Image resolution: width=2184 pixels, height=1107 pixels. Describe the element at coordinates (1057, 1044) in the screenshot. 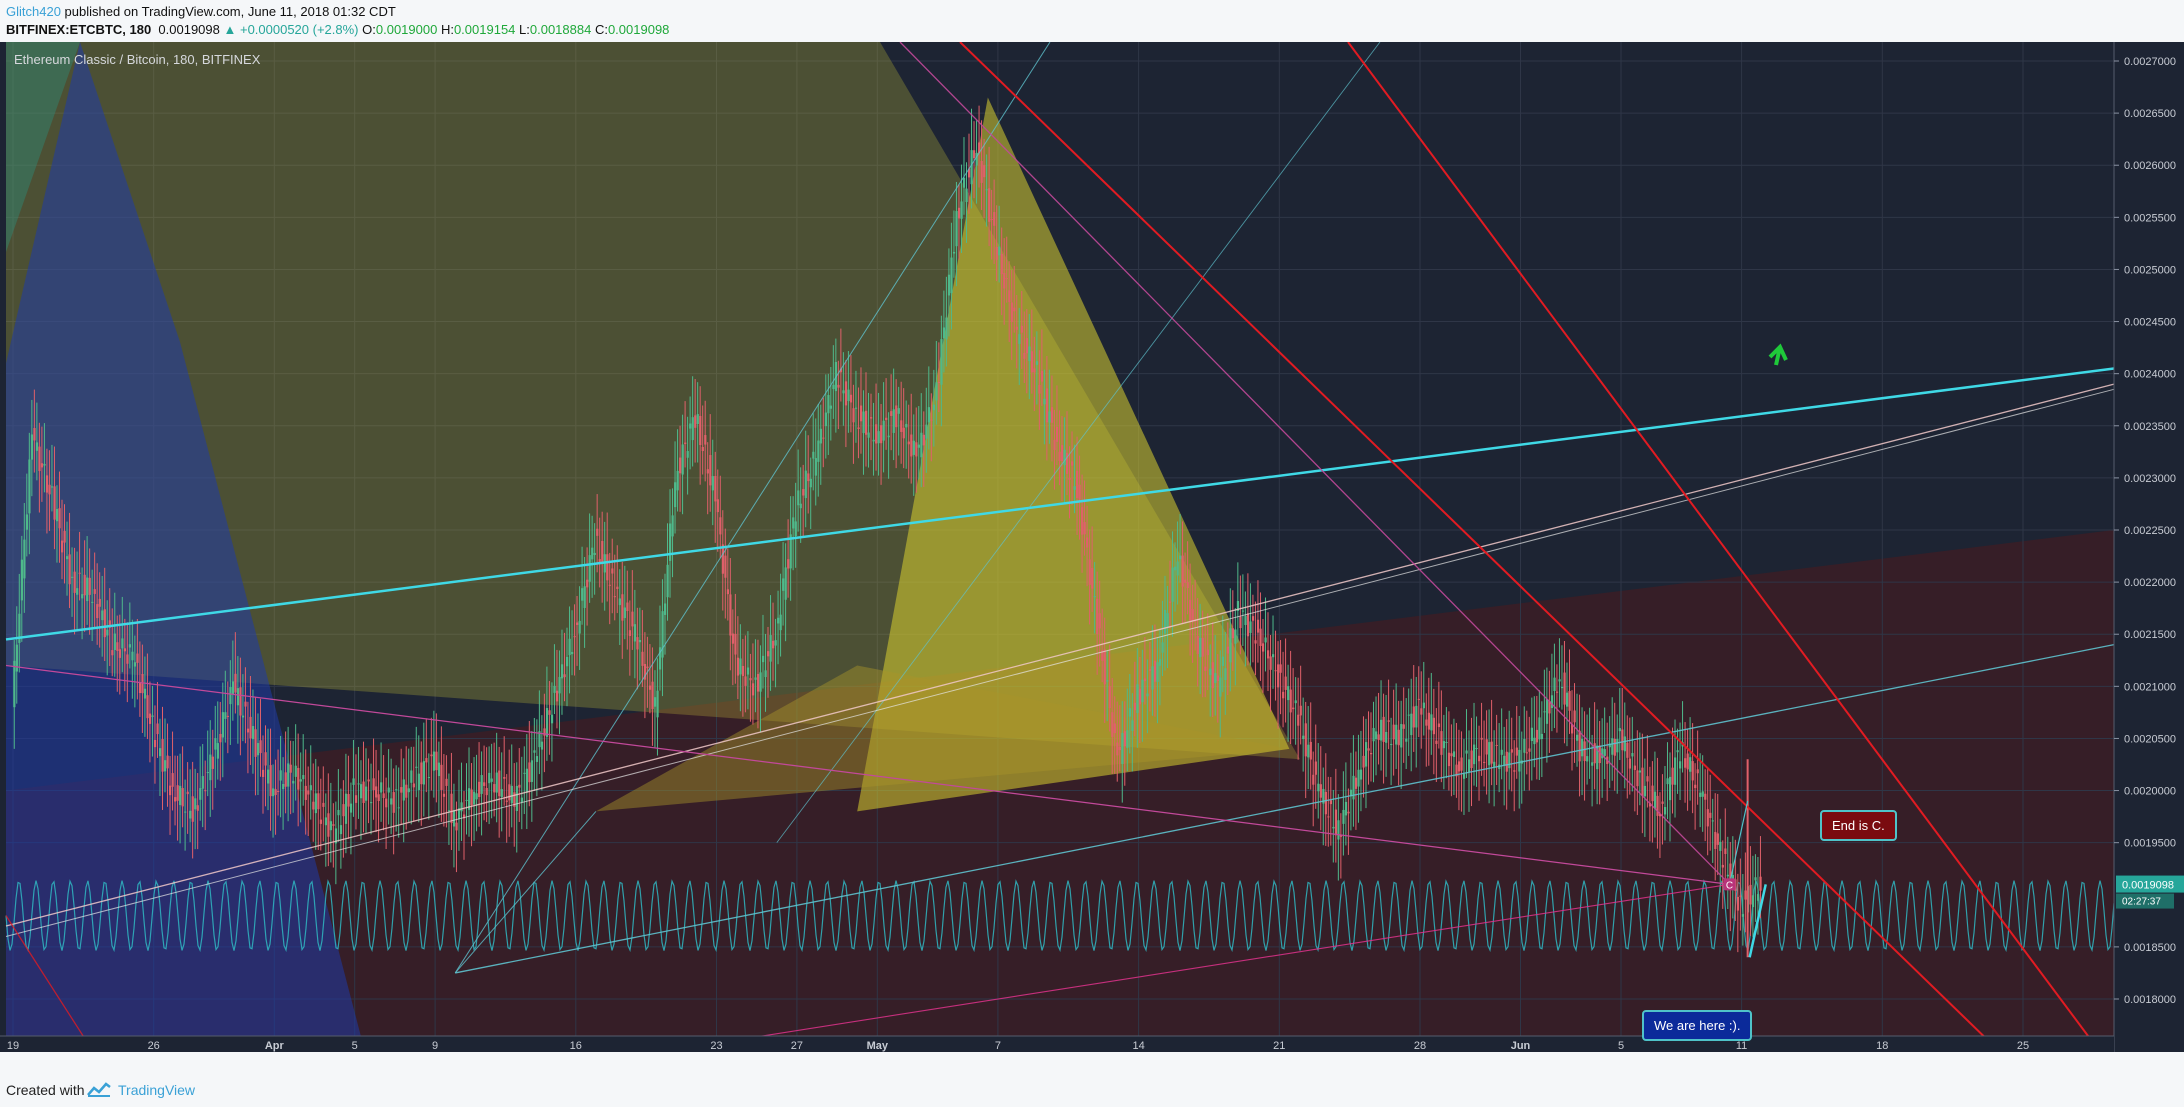

I see `time-axis-background` at that location.